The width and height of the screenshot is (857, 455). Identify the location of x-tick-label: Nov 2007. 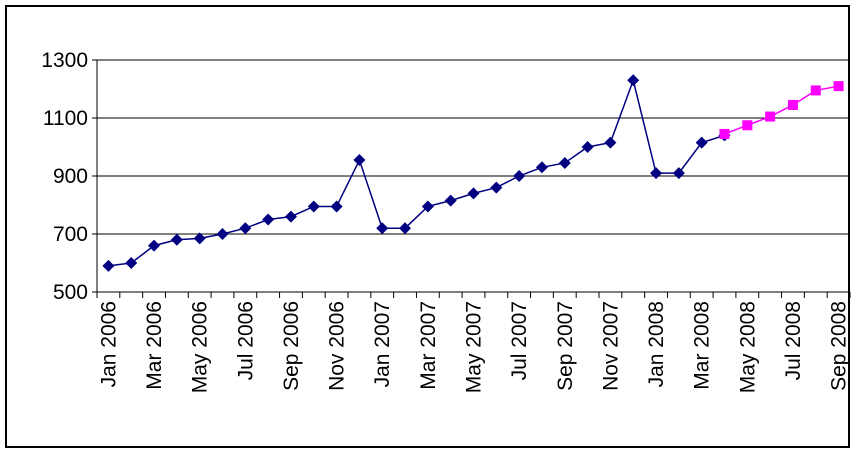
(610, 346).